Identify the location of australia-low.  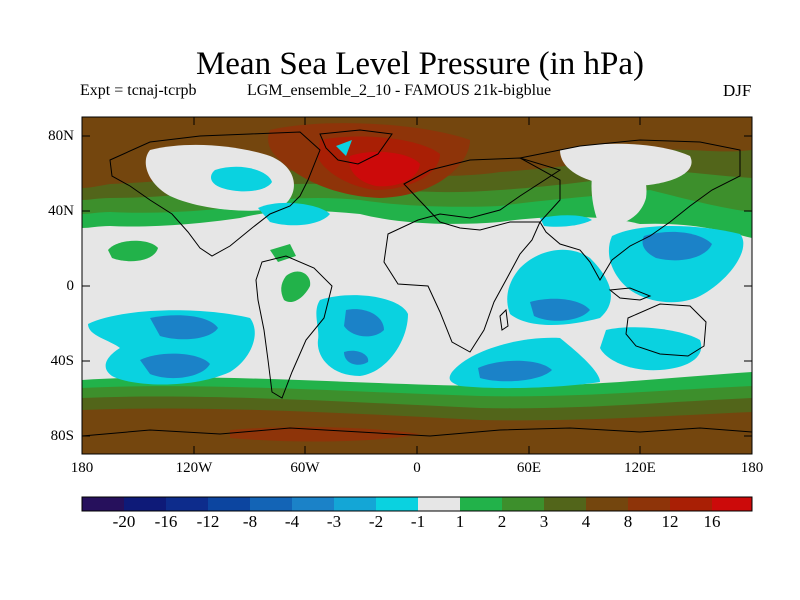
(651, 349).